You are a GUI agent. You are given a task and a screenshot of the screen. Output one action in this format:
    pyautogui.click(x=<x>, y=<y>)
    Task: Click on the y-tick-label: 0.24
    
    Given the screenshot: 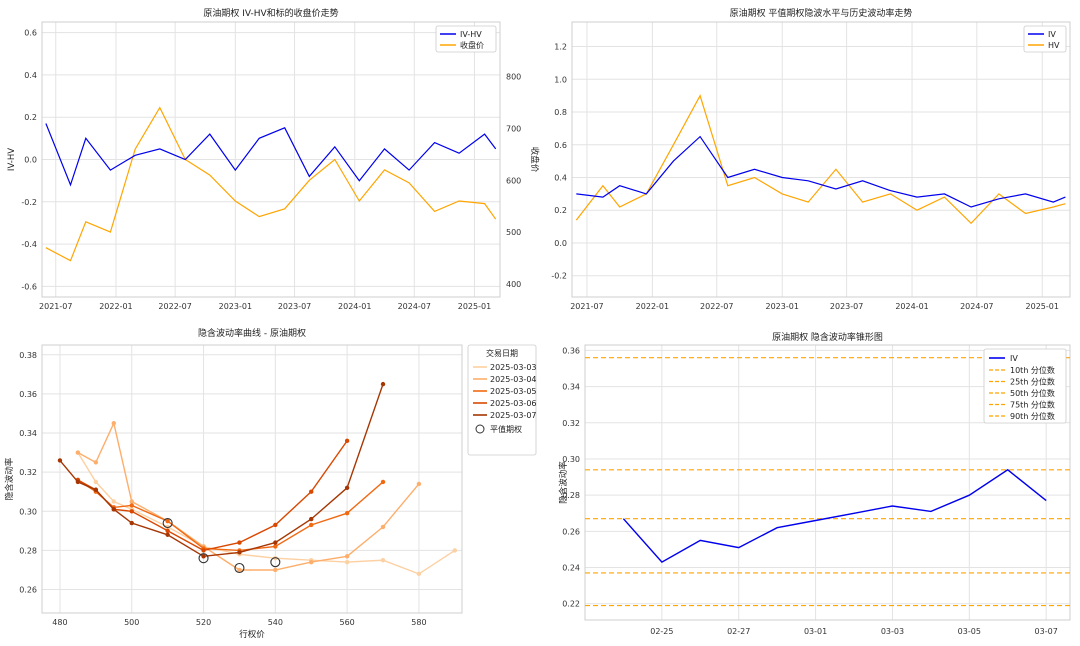 What is the action you would take?
    pyautogui.click(x=571, y=568)
    